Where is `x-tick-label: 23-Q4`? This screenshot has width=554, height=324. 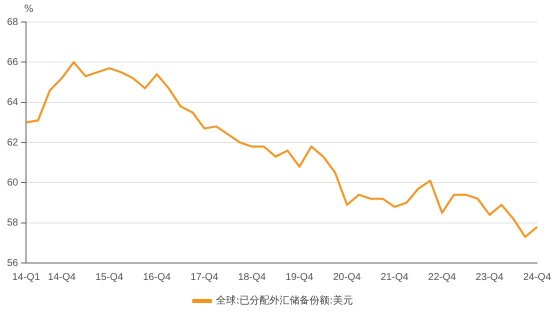 x-tick-label: 23-Q4 is located at coordinates (490, 277).